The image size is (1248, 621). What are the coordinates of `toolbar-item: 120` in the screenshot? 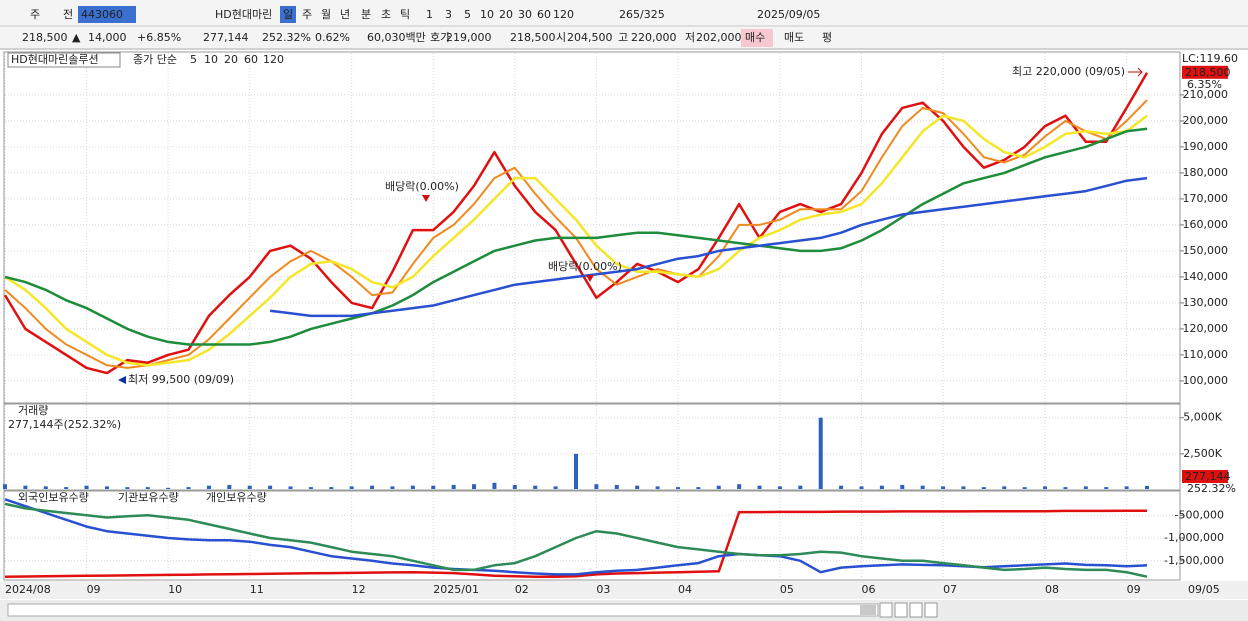 It's located at (563, 14).